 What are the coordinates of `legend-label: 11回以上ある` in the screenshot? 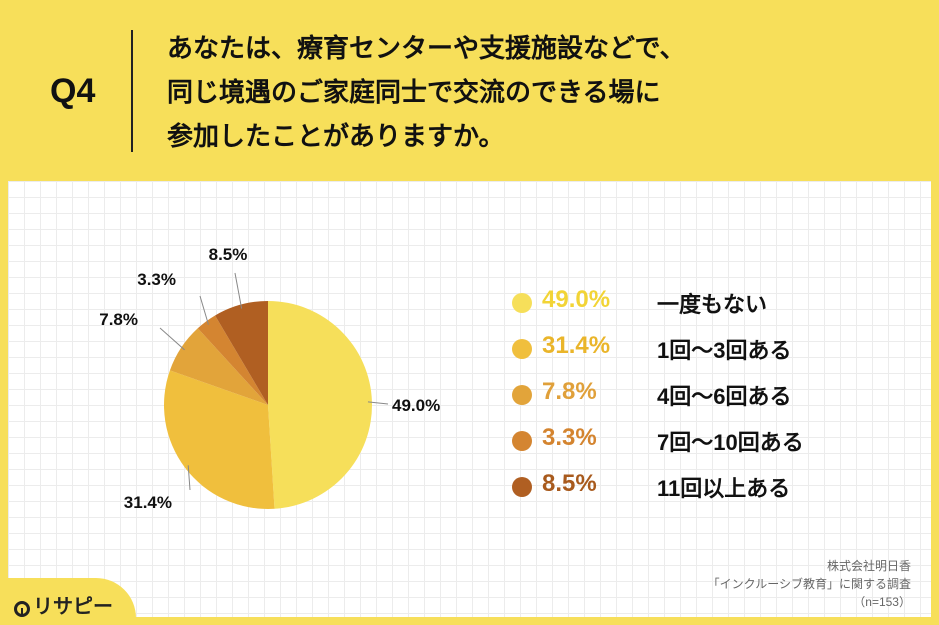 It's located at (724, 488).